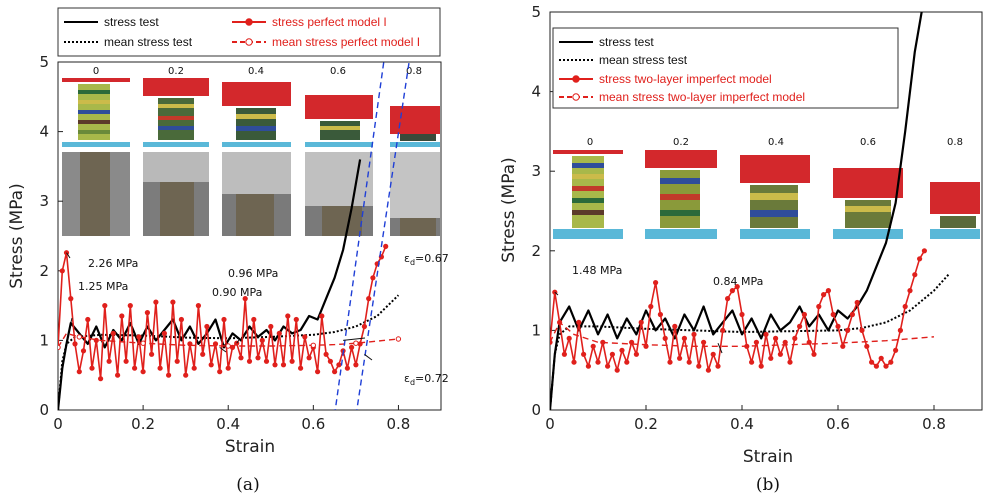 This screenshot has height=500, width=999. Describe the element at coordinates (113, 263) in the screenshot. I see `annotation-label: 2.26 MPa` at that location.